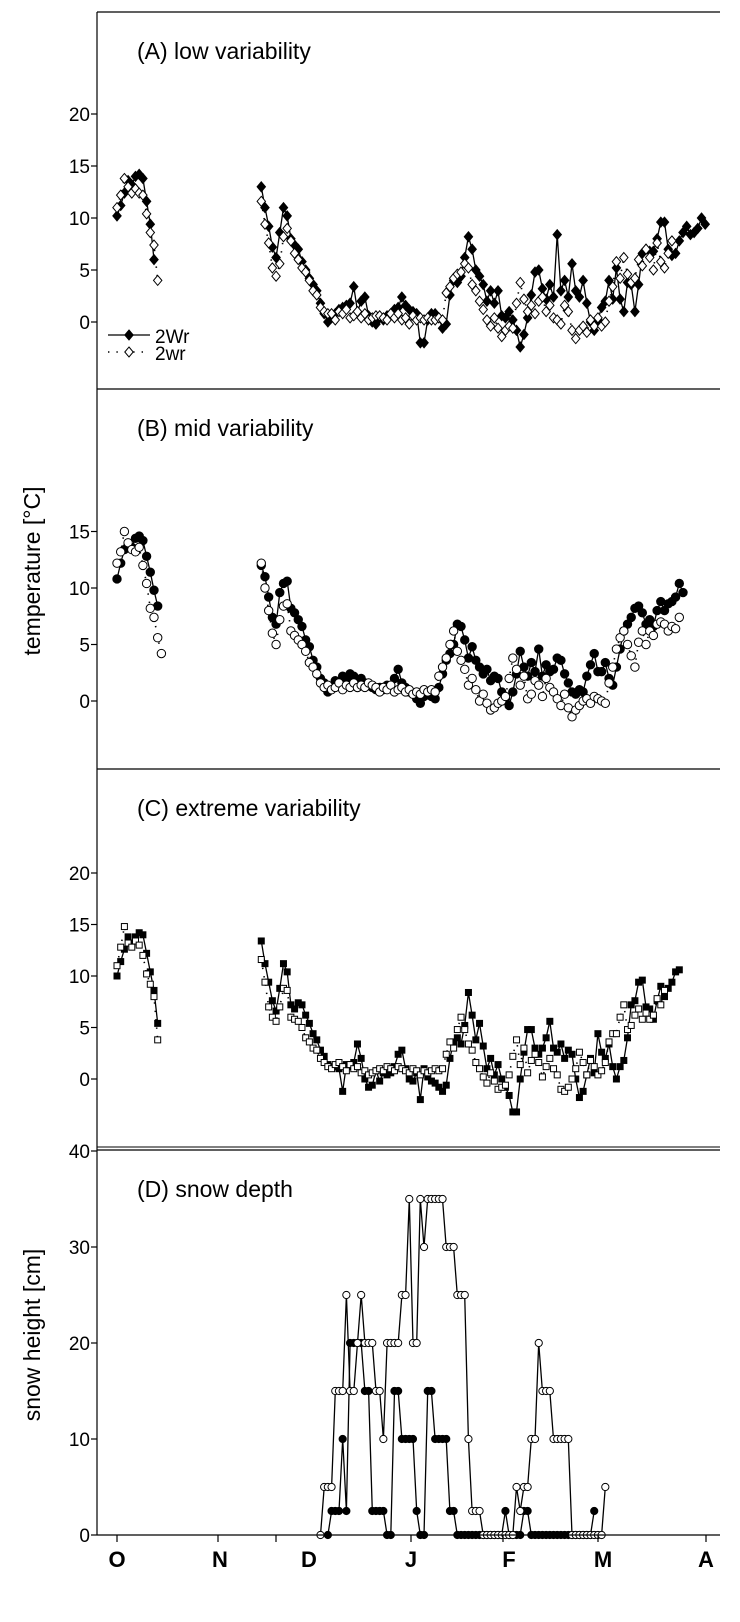  Describe the element at coordinates (129, 352) in the screenshot. I see `legend-marker-2wr` at that location.